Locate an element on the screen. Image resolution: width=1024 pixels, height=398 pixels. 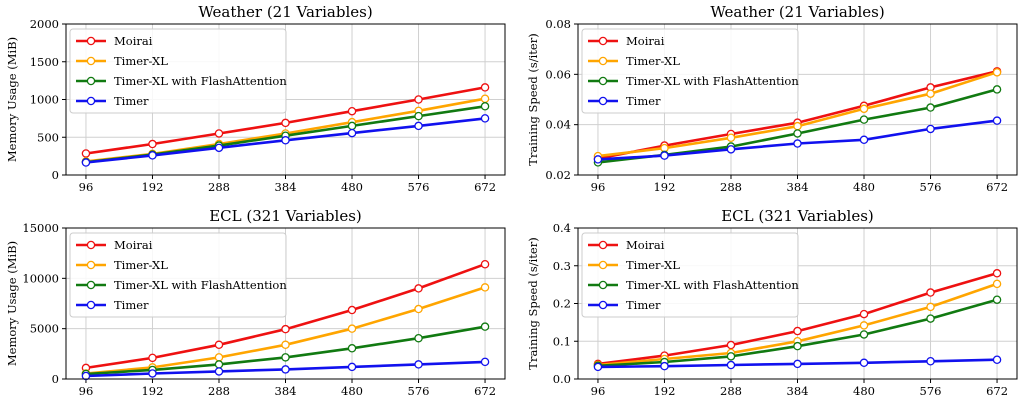
y-tick-label: 0.1 is located at coordinates (562, 341).